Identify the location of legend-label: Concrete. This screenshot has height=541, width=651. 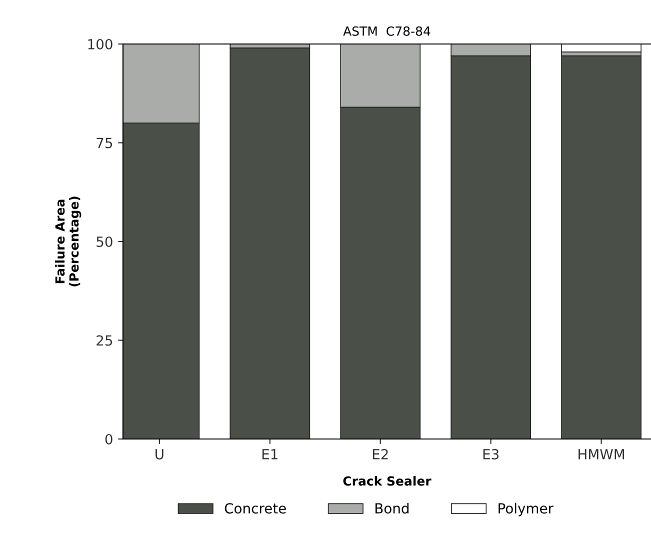
(255, 508).